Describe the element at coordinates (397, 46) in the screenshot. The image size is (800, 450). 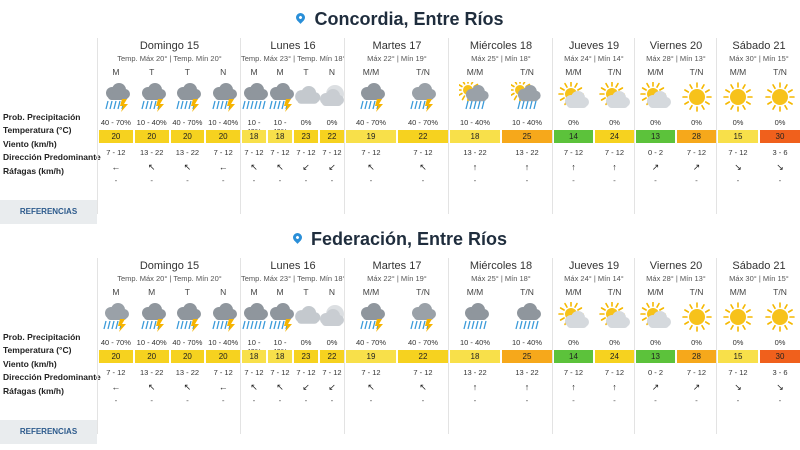
I see `day-name: Martes 17` at that location.